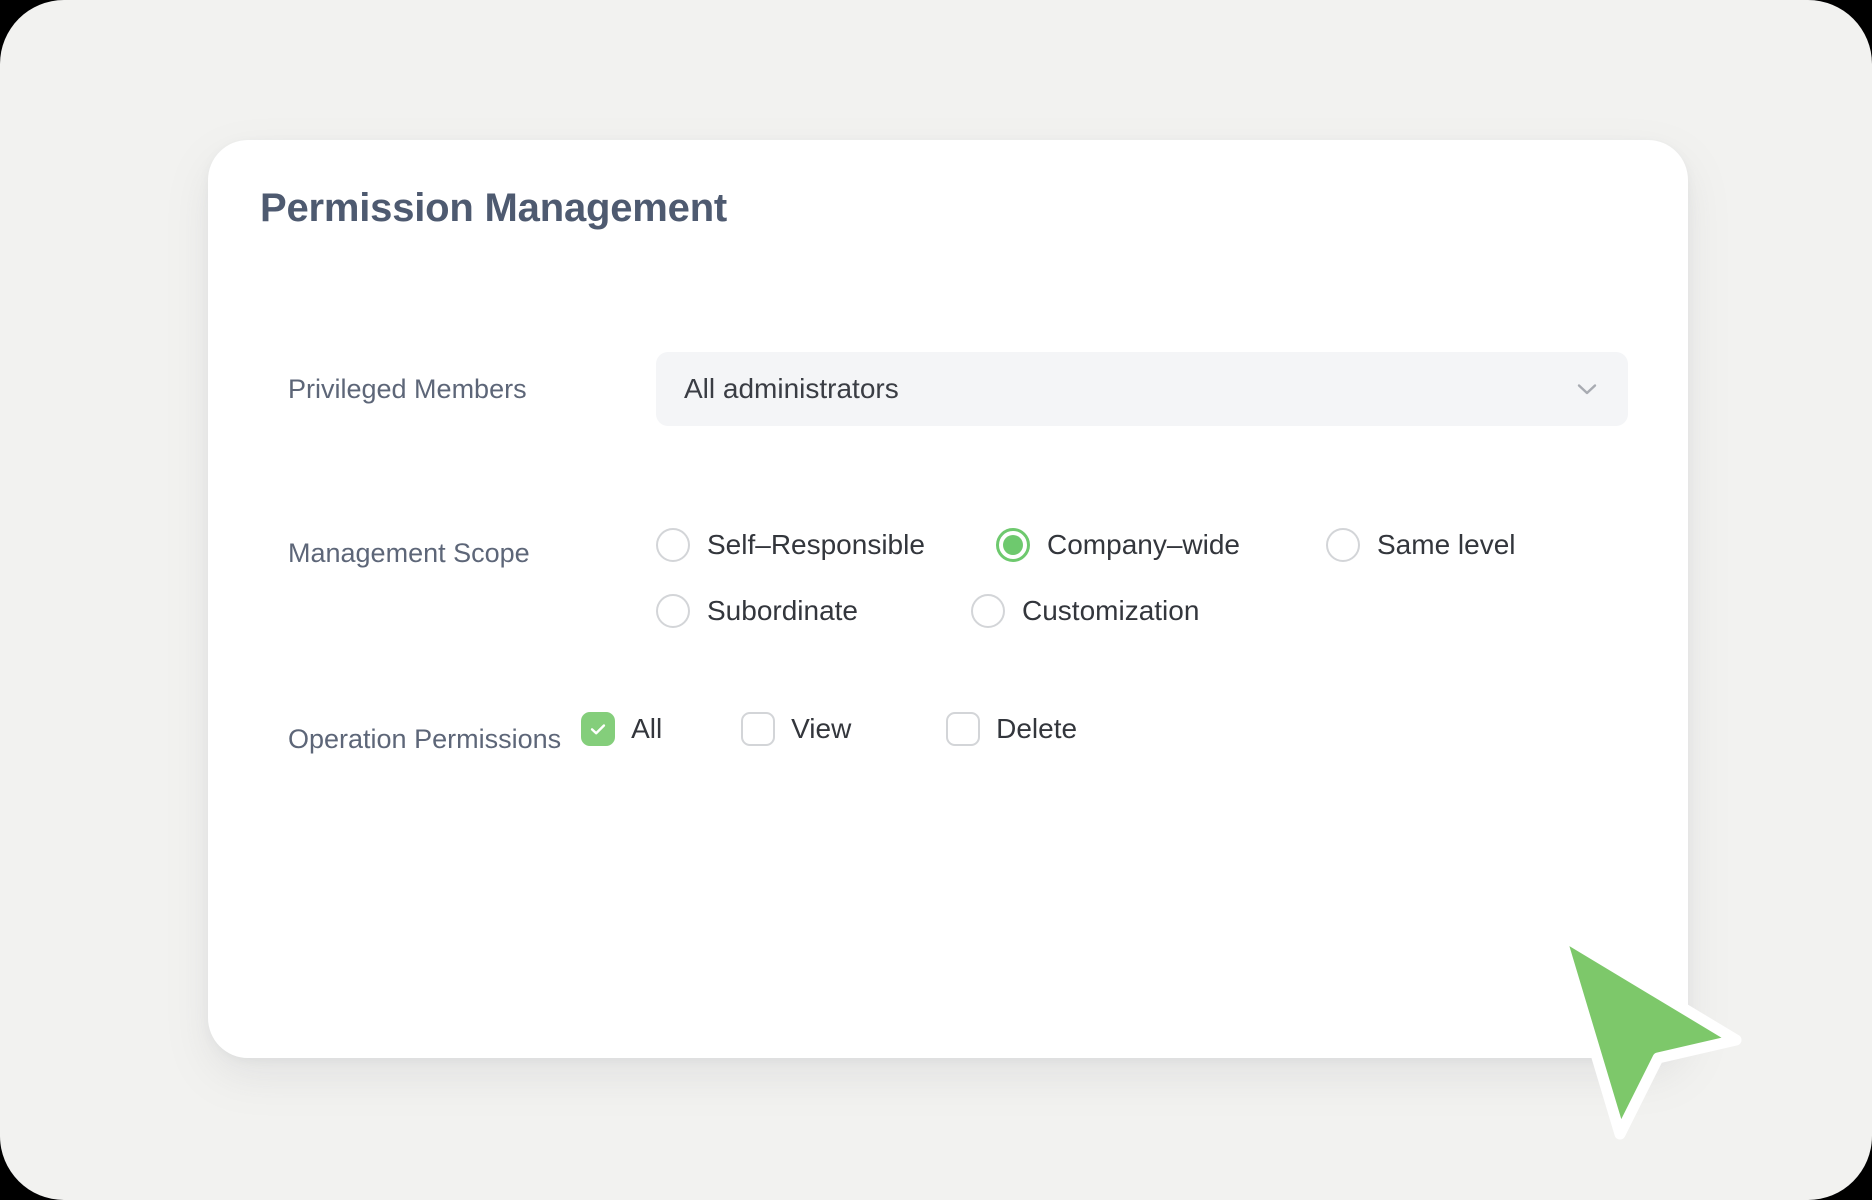 The height and width of the screenshot is (1200, 1872). I want to click on privileged-members-label: Privileged Members, so click(407, 389).